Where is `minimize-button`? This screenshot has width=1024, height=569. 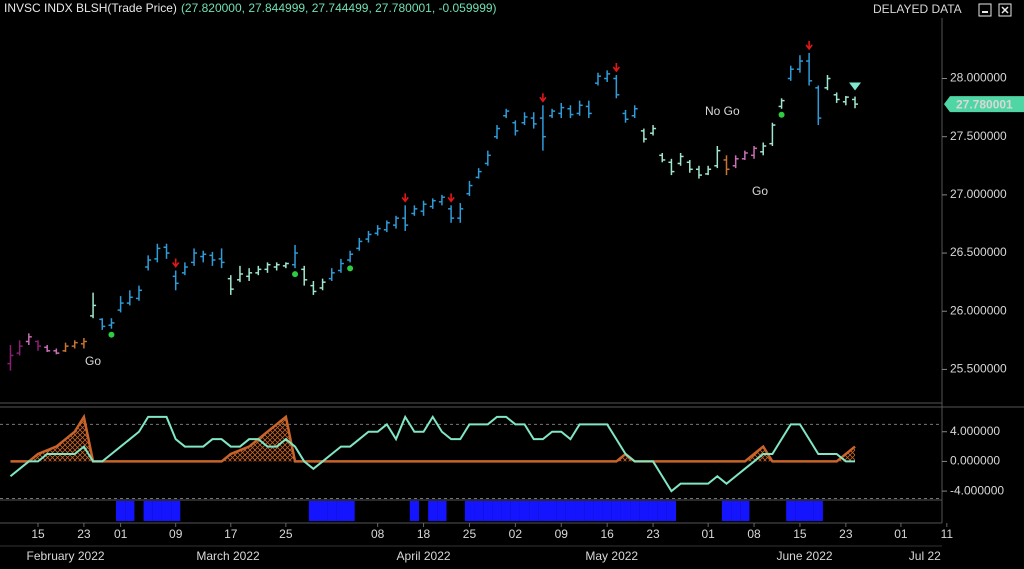
minimize-button is located at coordinates (985, 10).